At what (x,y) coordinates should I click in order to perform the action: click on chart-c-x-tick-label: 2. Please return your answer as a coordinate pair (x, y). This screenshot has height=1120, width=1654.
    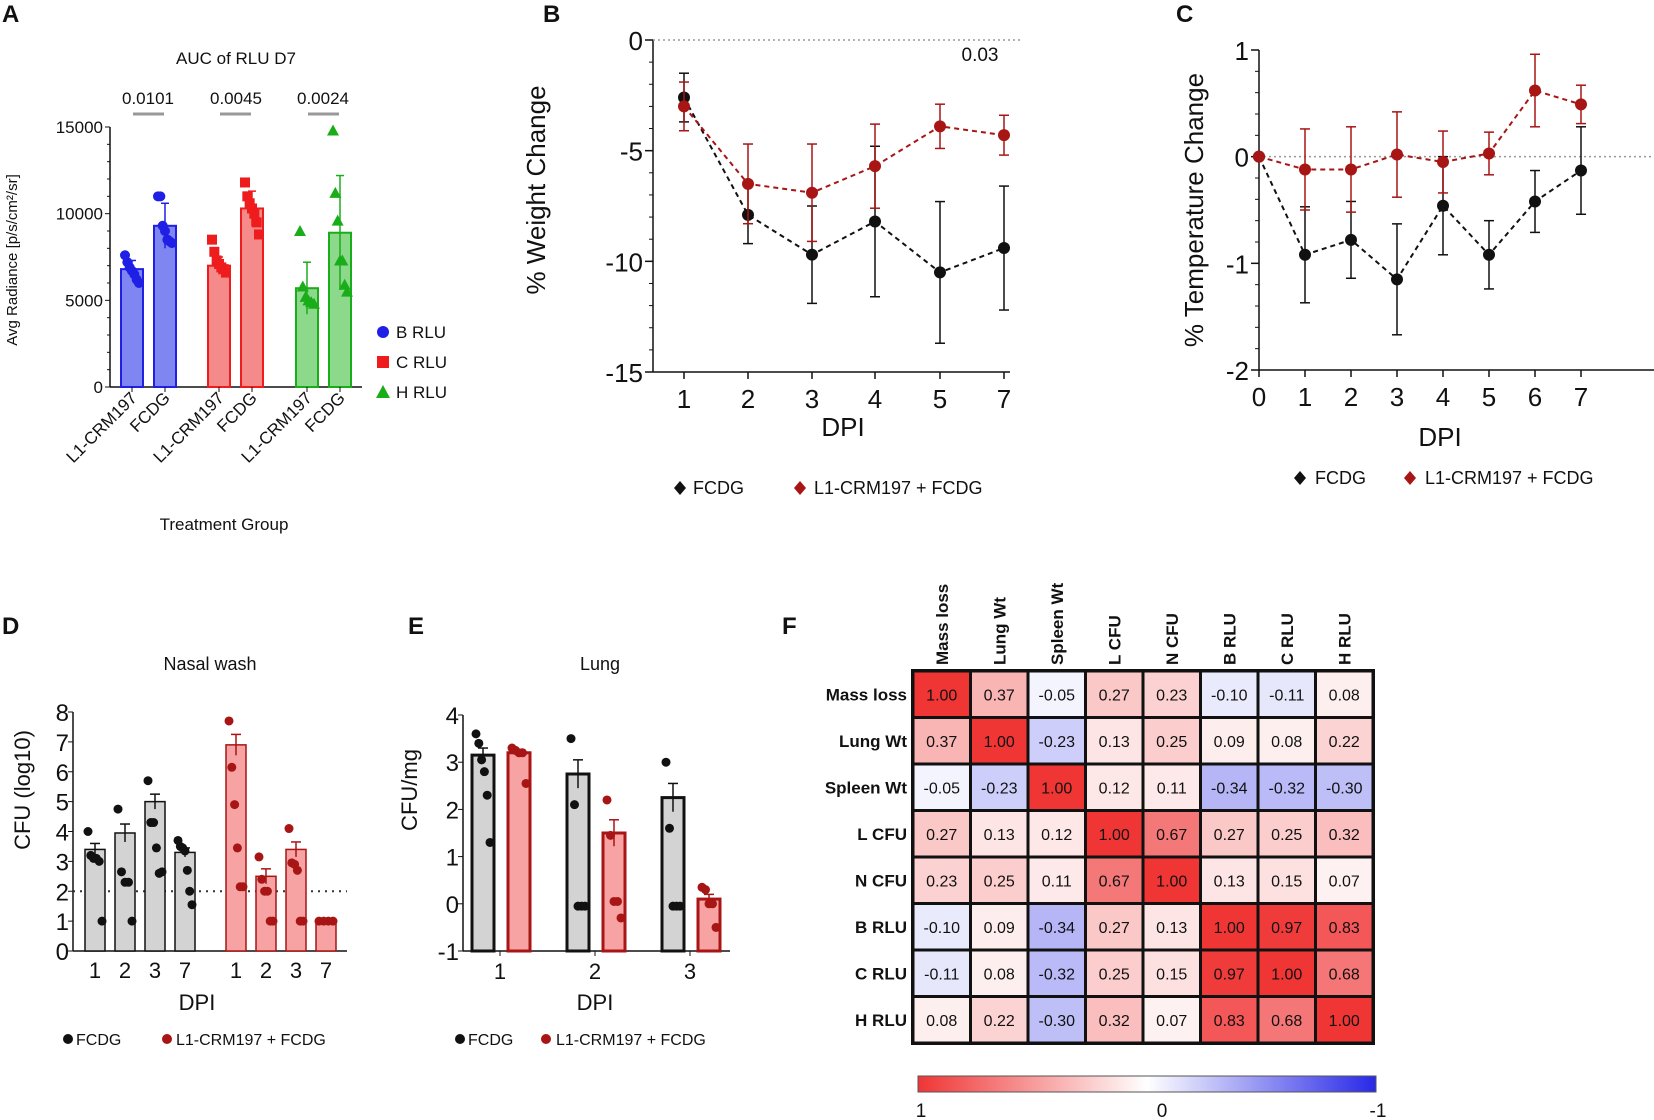
    Looking at the image, I should click on (1351, 397).